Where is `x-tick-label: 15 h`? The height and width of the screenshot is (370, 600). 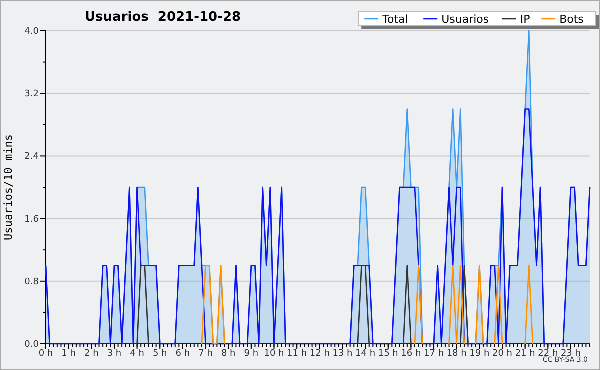 x-tick-label: 15 h is located at coordinates (388, 354).